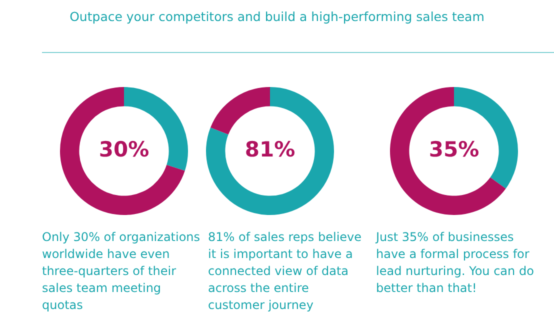 This screenshot has width=554, height=324. I want to click on data-label: 81%, so click(270, 149).